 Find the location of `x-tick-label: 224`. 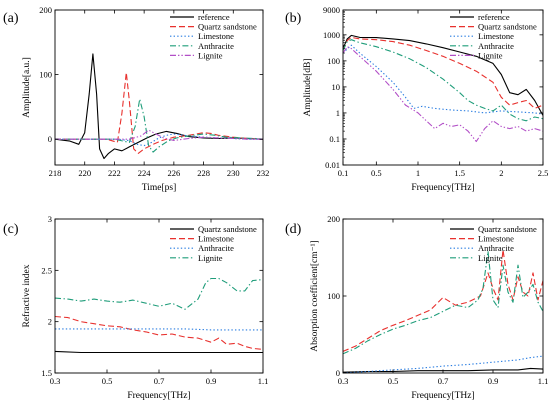

x-tick-label: 224 is located at coordinates (145, 173).